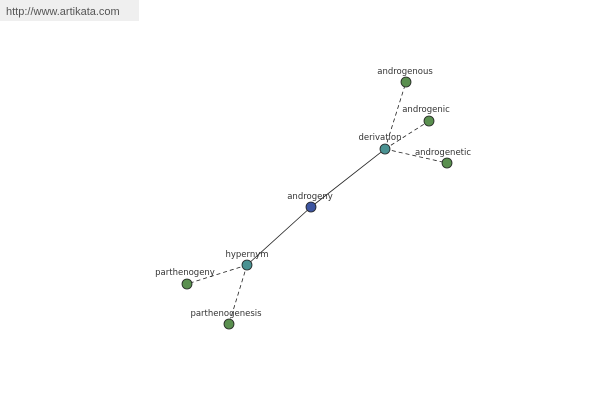  Describe the element at coordinates (246, 255) in the screenshot. I see `node-label: hypernym` at that location.